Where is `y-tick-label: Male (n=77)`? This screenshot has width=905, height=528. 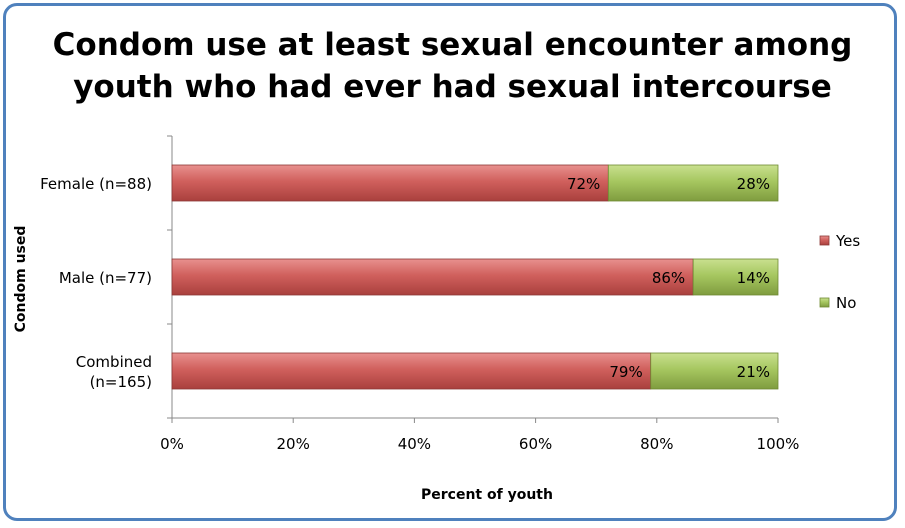
y-tick-label: Male (n=77) is located at coordinates (105, 278).